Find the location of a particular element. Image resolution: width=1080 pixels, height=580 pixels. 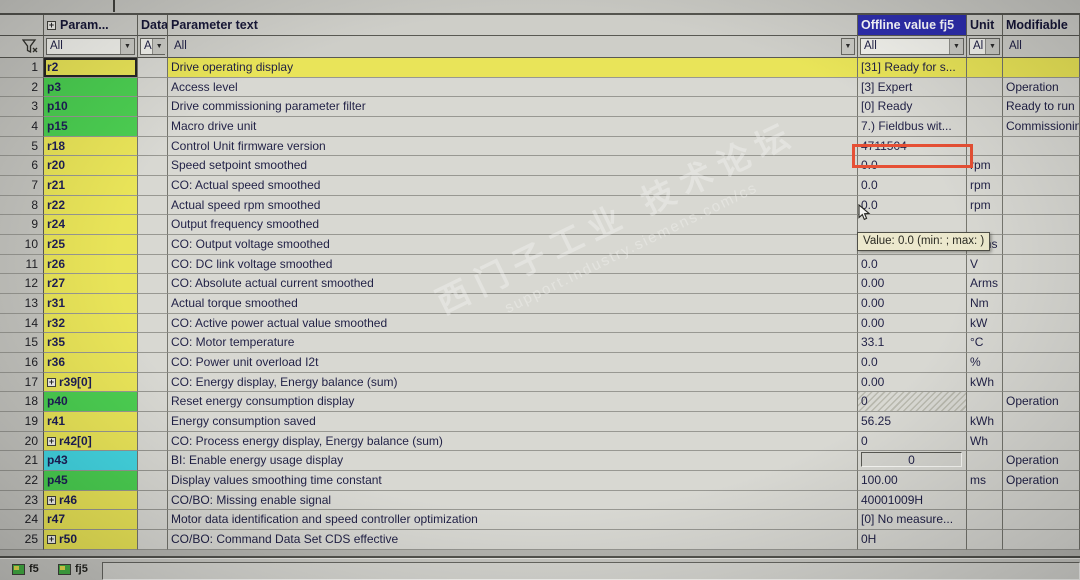

row-number: 22 is located at coordinates (22, 481).